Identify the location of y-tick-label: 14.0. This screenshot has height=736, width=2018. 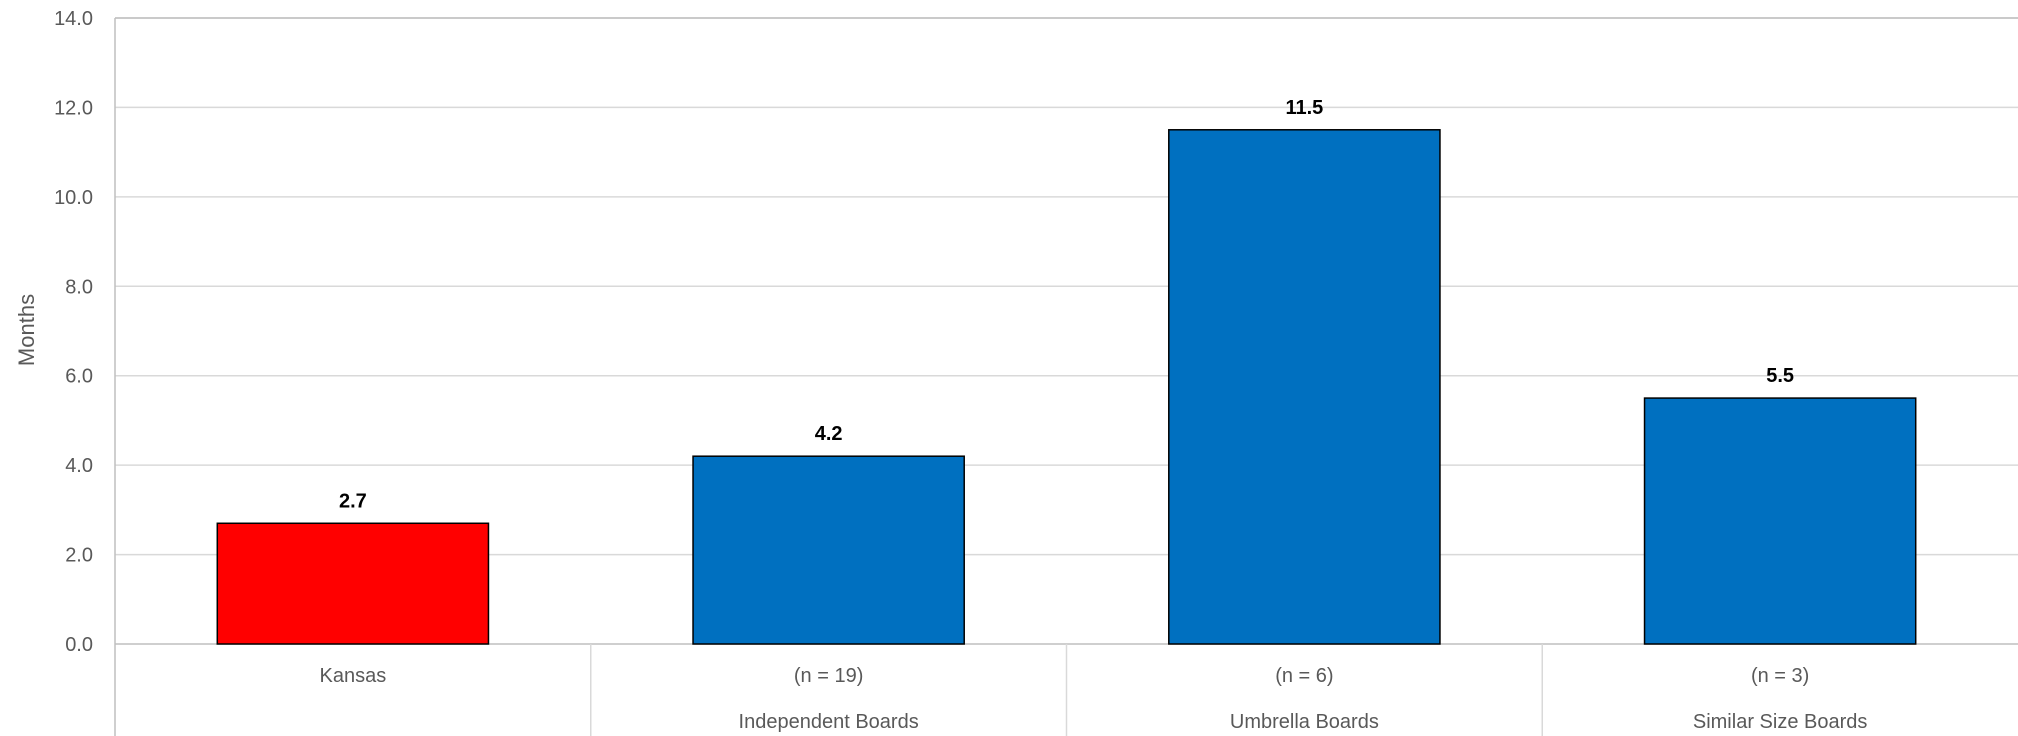
(73, 19).